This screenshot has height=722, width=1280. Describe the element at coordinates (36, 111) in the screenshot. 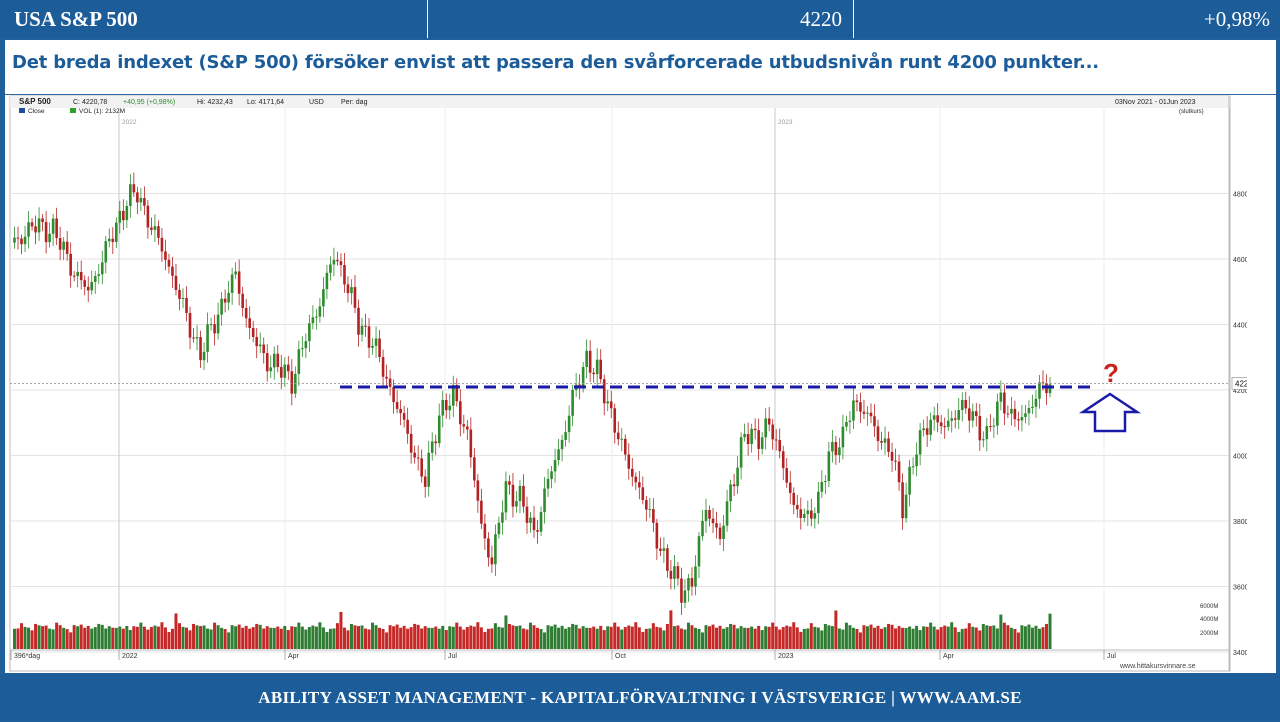

I see `legend-close: Close` at that location.